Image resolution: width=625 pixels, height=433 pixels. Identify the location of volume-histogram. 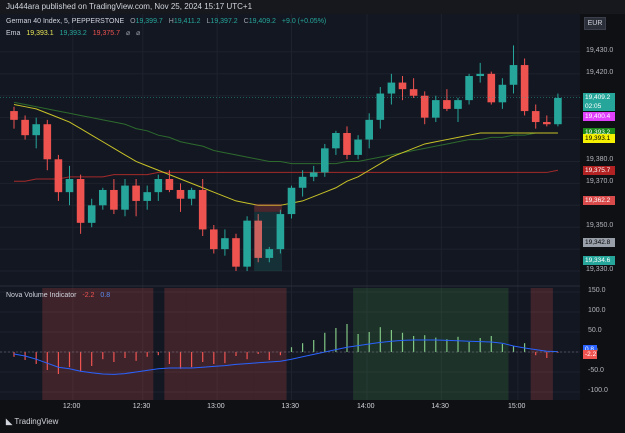
(286, 349).